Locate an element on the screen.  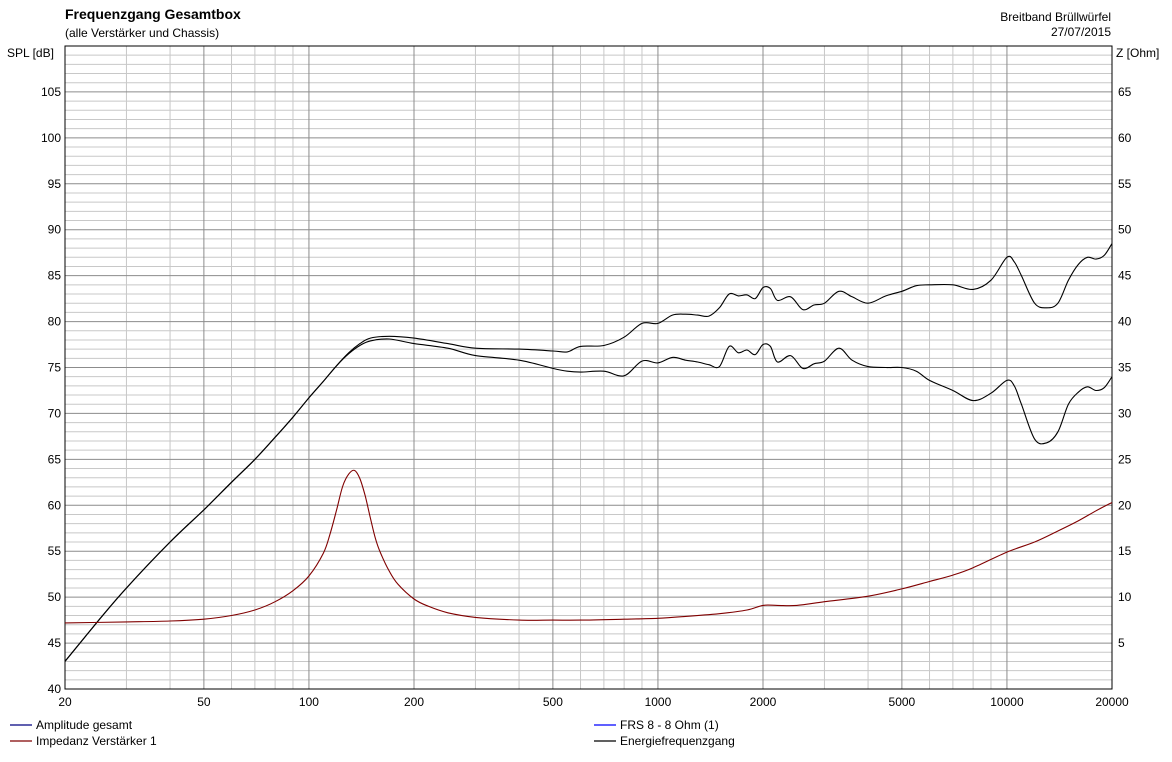
x-tick-label: 500 is located at coordinates (553, 702).